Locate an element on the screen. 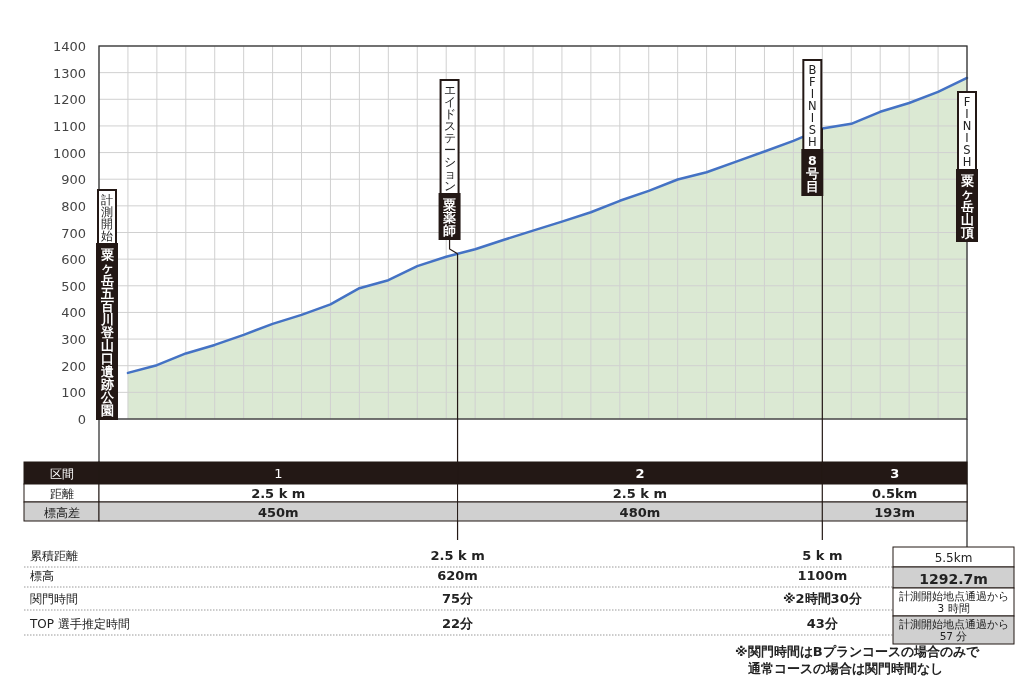  y-tick-label: 1100 is located at coordinates (69, 126).